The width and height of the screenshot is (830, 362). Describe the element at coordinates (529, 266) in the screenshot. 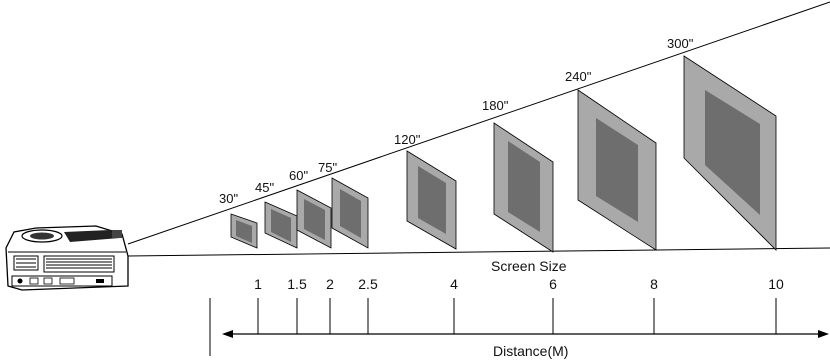

I see `screen-size-caption: Screen Size` at that location.